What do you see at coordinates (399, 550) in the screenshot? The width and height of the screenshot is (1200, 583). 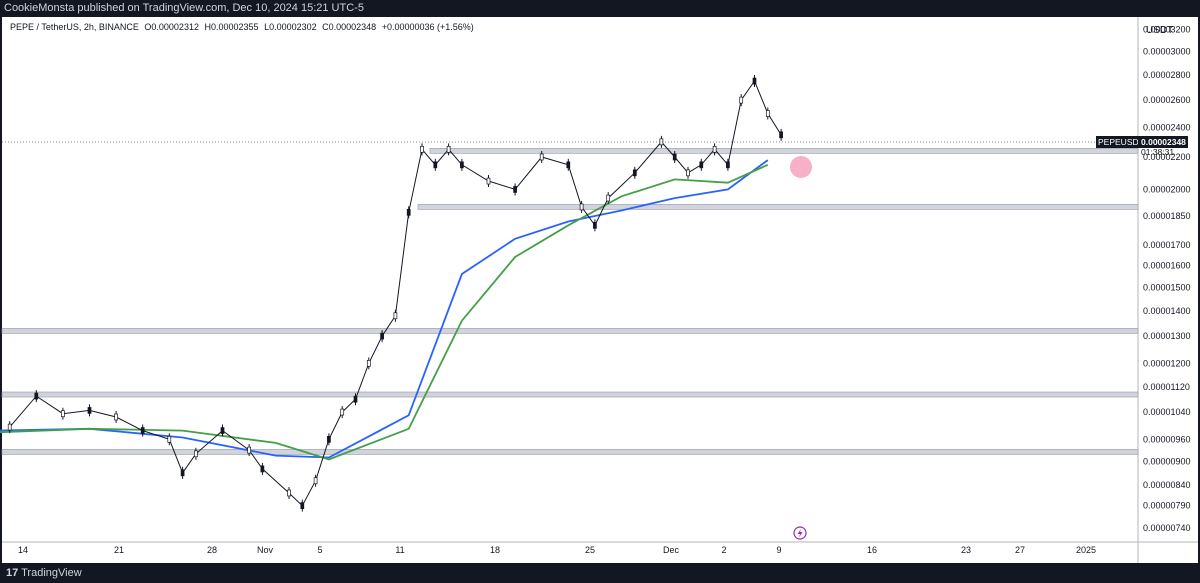 I see `x-tick-label: 11` at bounding box center [399, 550].